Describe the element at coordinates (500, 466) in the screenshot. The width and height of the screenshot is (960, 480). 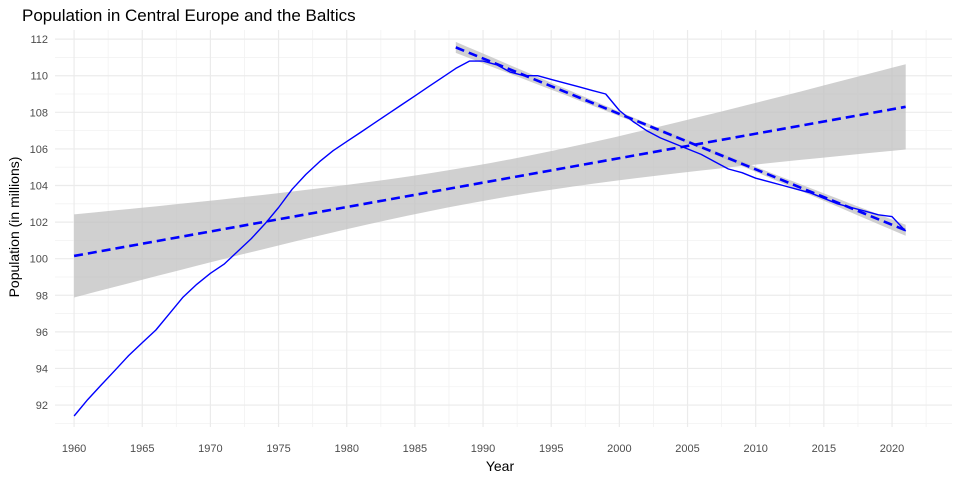
I see `x-axis-title: Year` at that location.